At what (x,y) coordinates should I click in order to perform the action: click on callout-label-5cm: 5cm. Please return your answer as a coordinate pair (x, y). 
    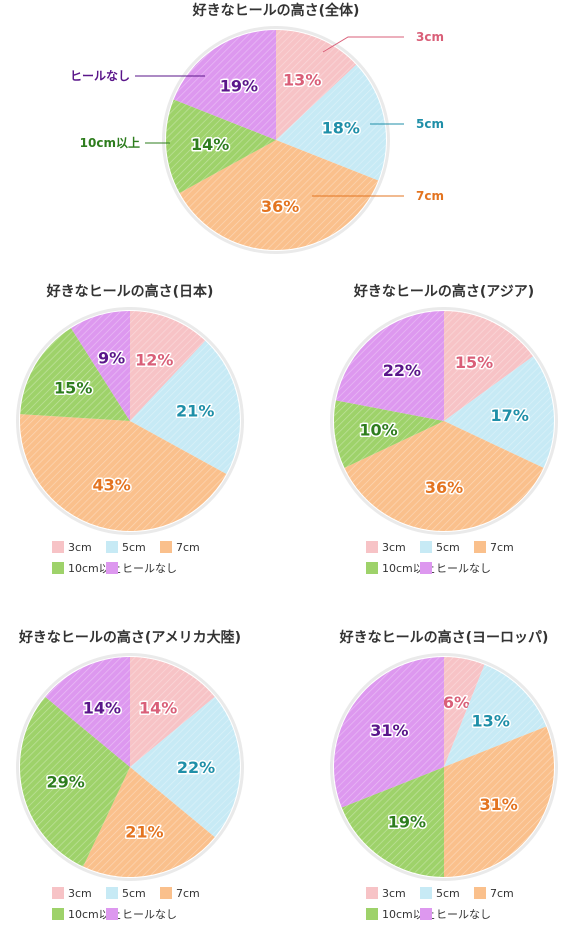
    Looking at the image, I should click on (430, 124).